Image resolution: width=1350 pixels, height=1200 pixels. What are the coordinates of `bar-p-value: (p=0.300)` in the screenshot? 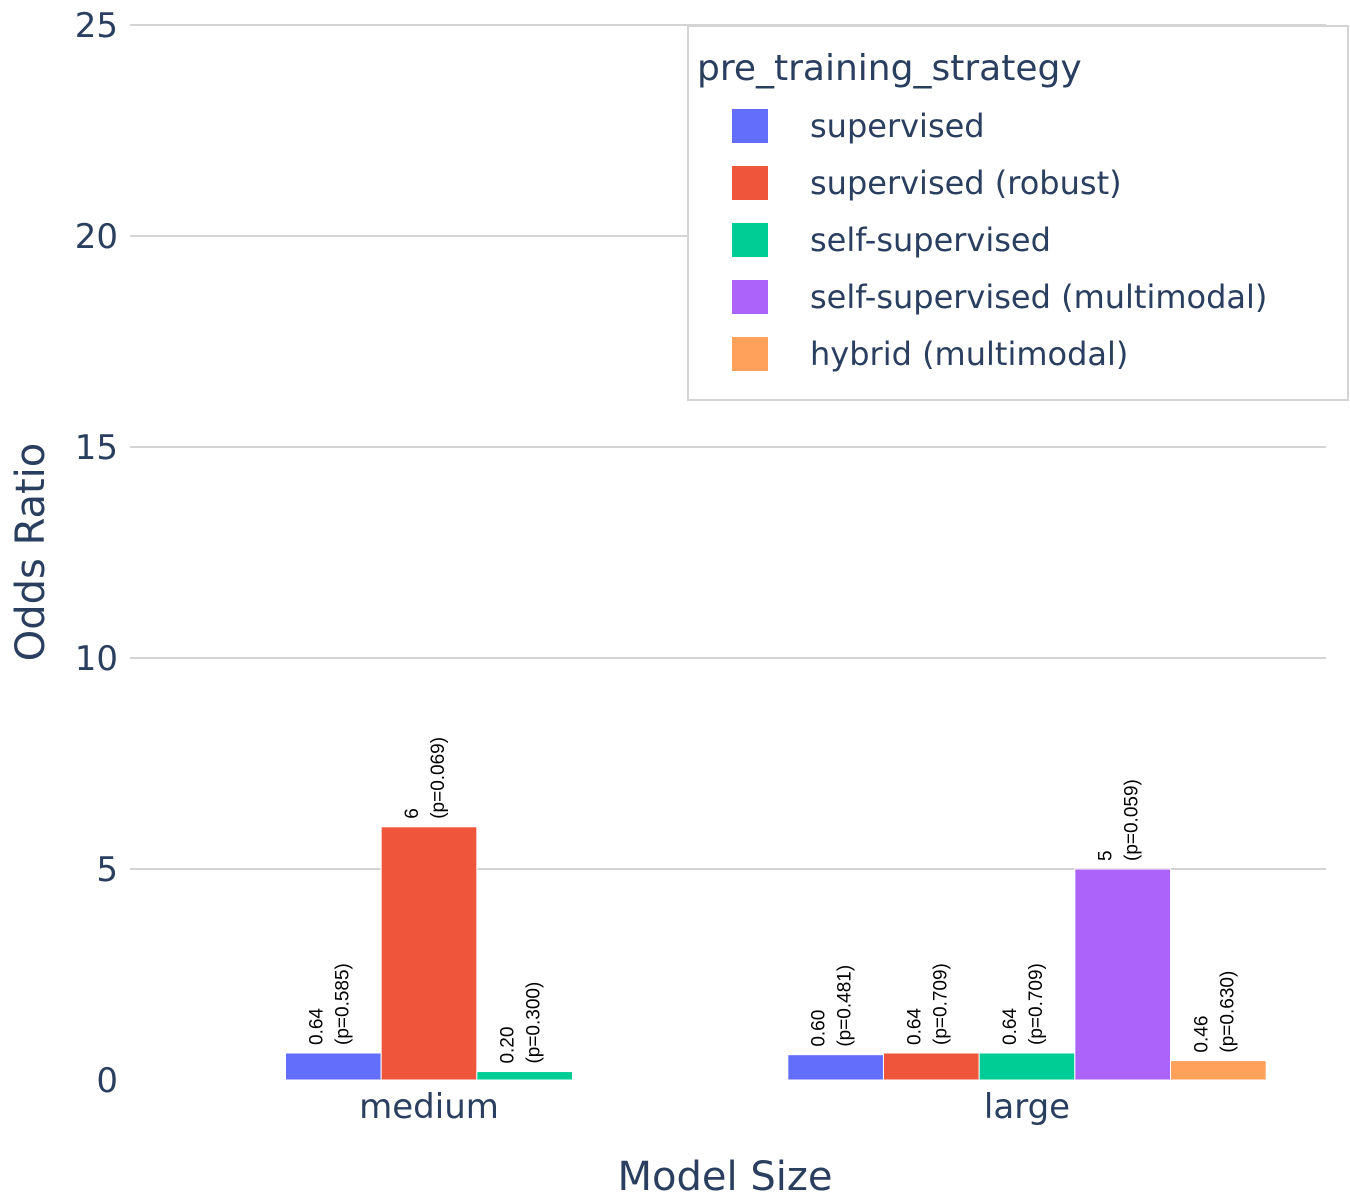 It's located at (534, 1023).